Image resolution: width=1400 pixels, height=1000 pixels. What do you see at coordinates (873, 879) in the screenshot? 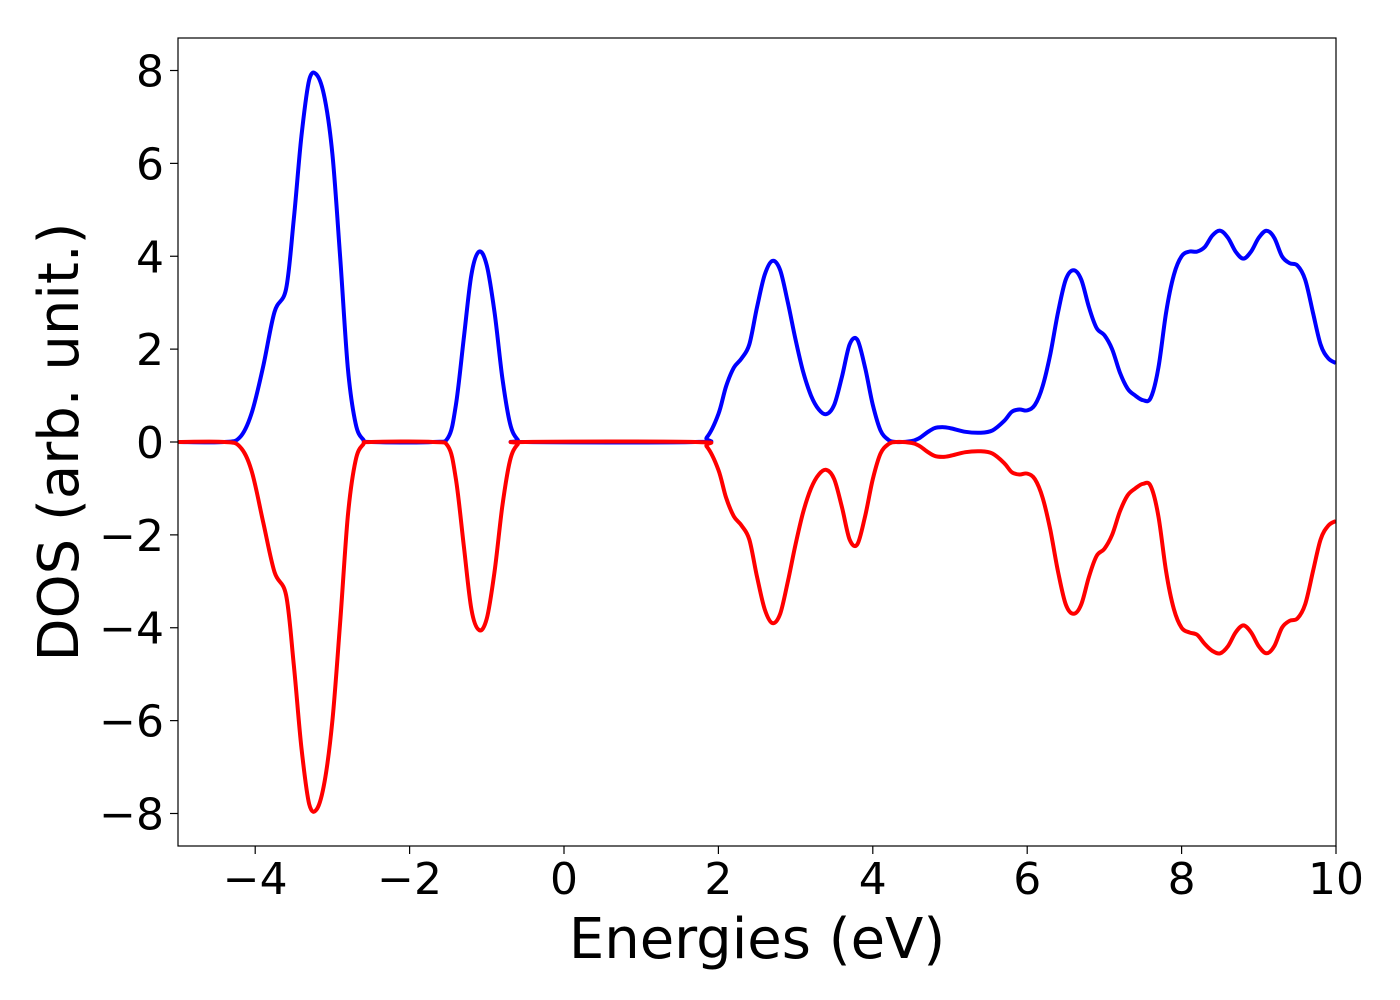
I see `x-tick-label: 4` at bounding box center [873, 879].